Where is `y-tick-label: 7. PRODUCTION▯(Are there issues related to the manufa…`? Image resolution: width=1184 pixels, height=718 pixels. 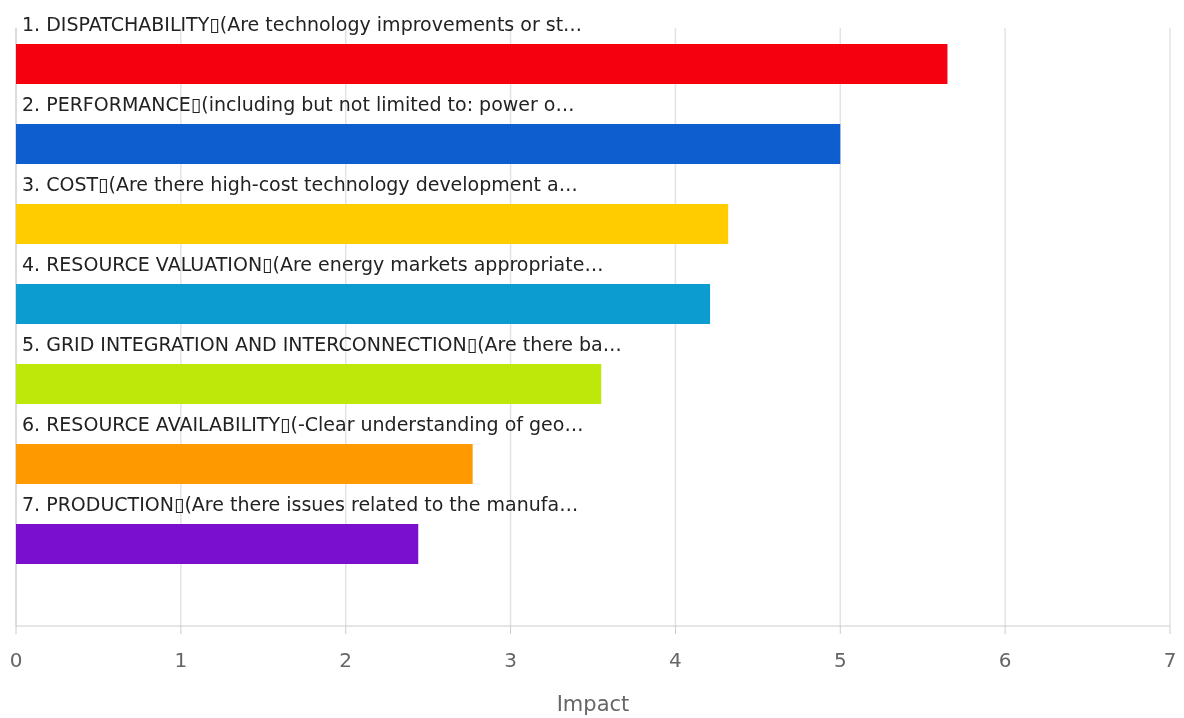 y-tick-label: 7. PRODUCTION▯(Are there issues related to the manufa… is located at coordinates (300, 504).